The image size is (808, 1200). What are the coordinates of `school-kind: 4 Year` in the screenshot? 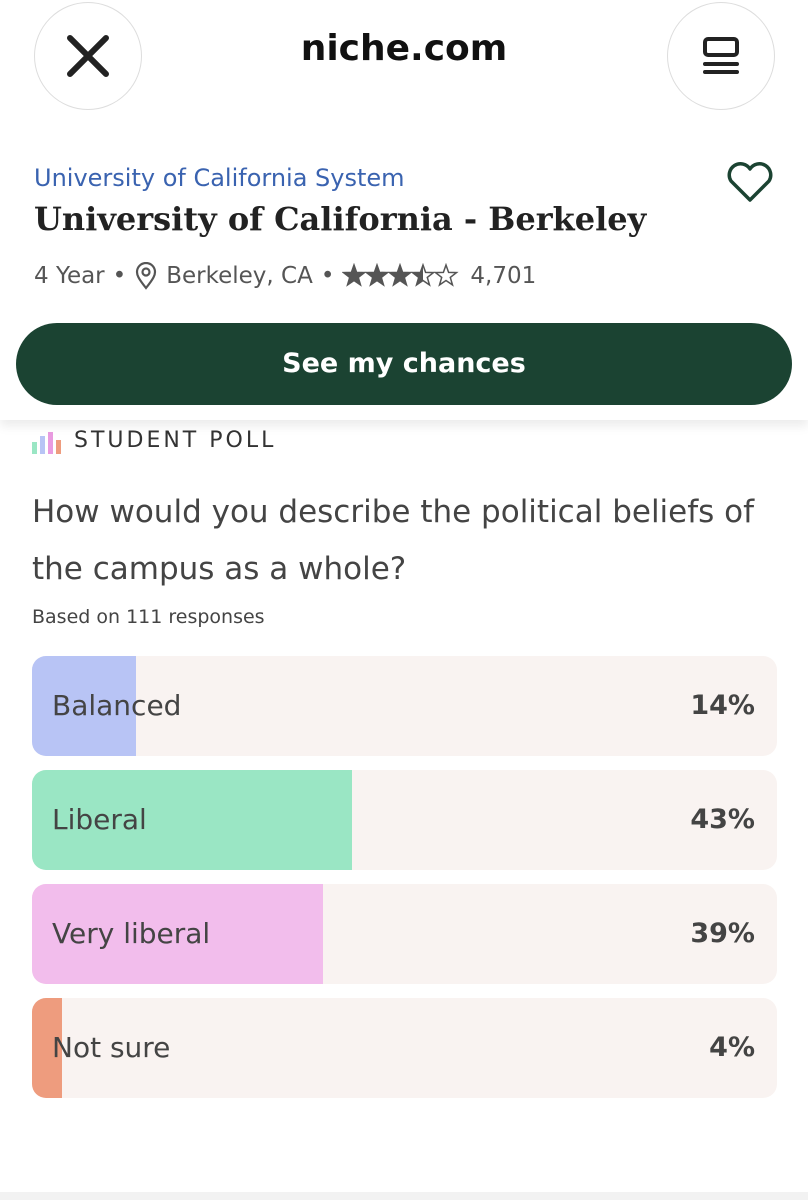 It's located at (69, 276).